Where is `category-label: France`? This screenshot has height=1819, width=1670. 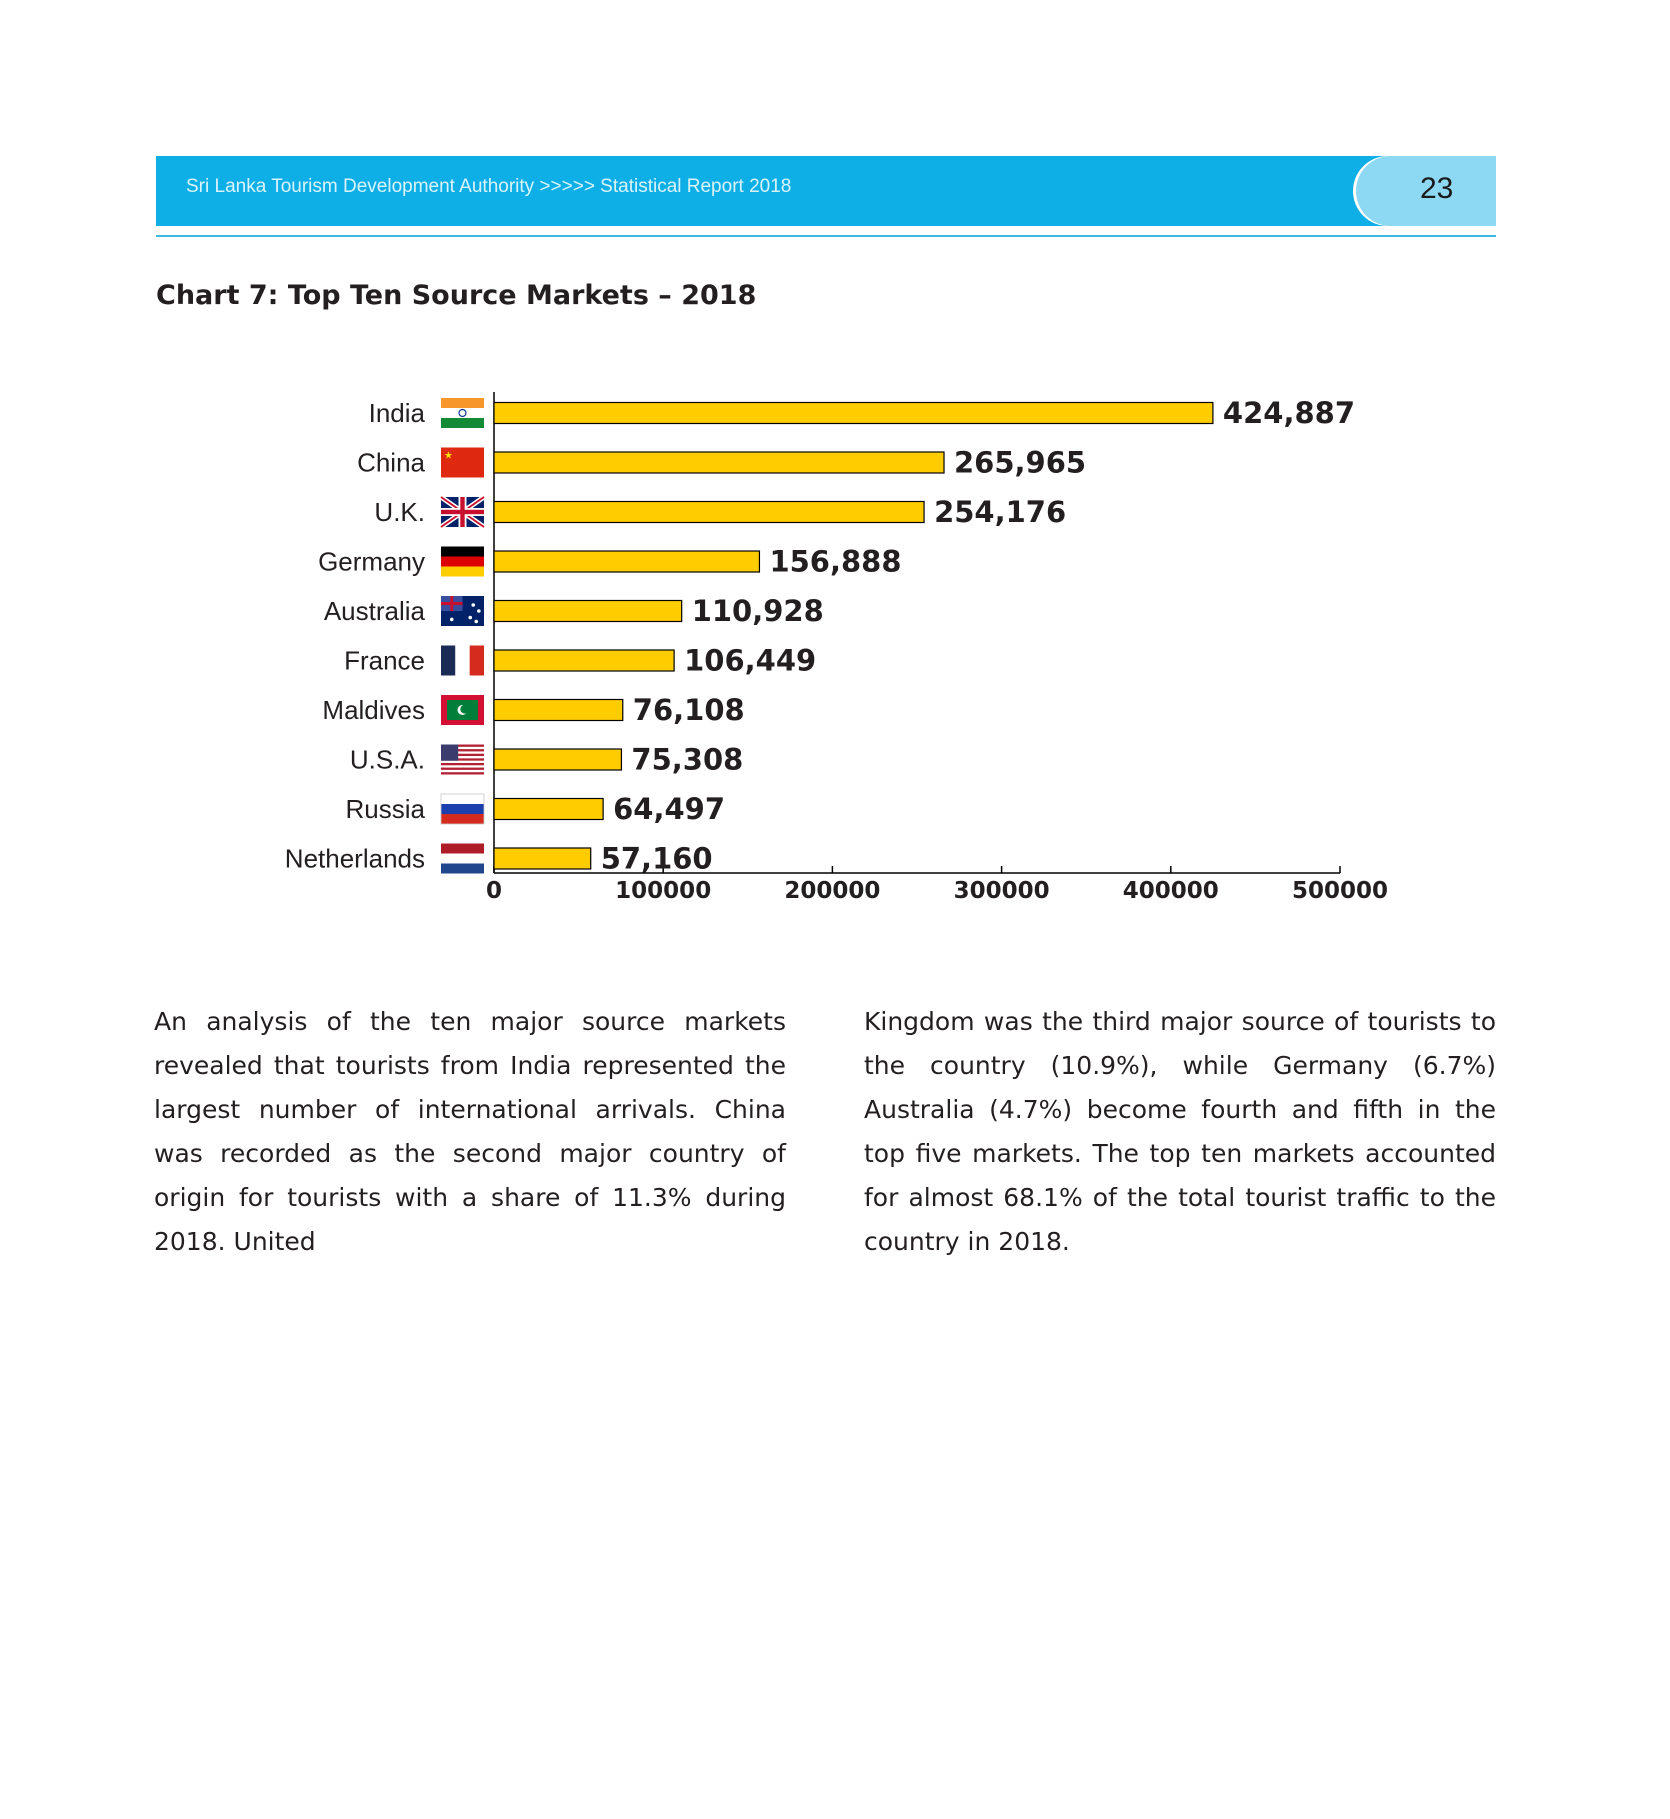
category-label: France is located at coordinates (384, 661).